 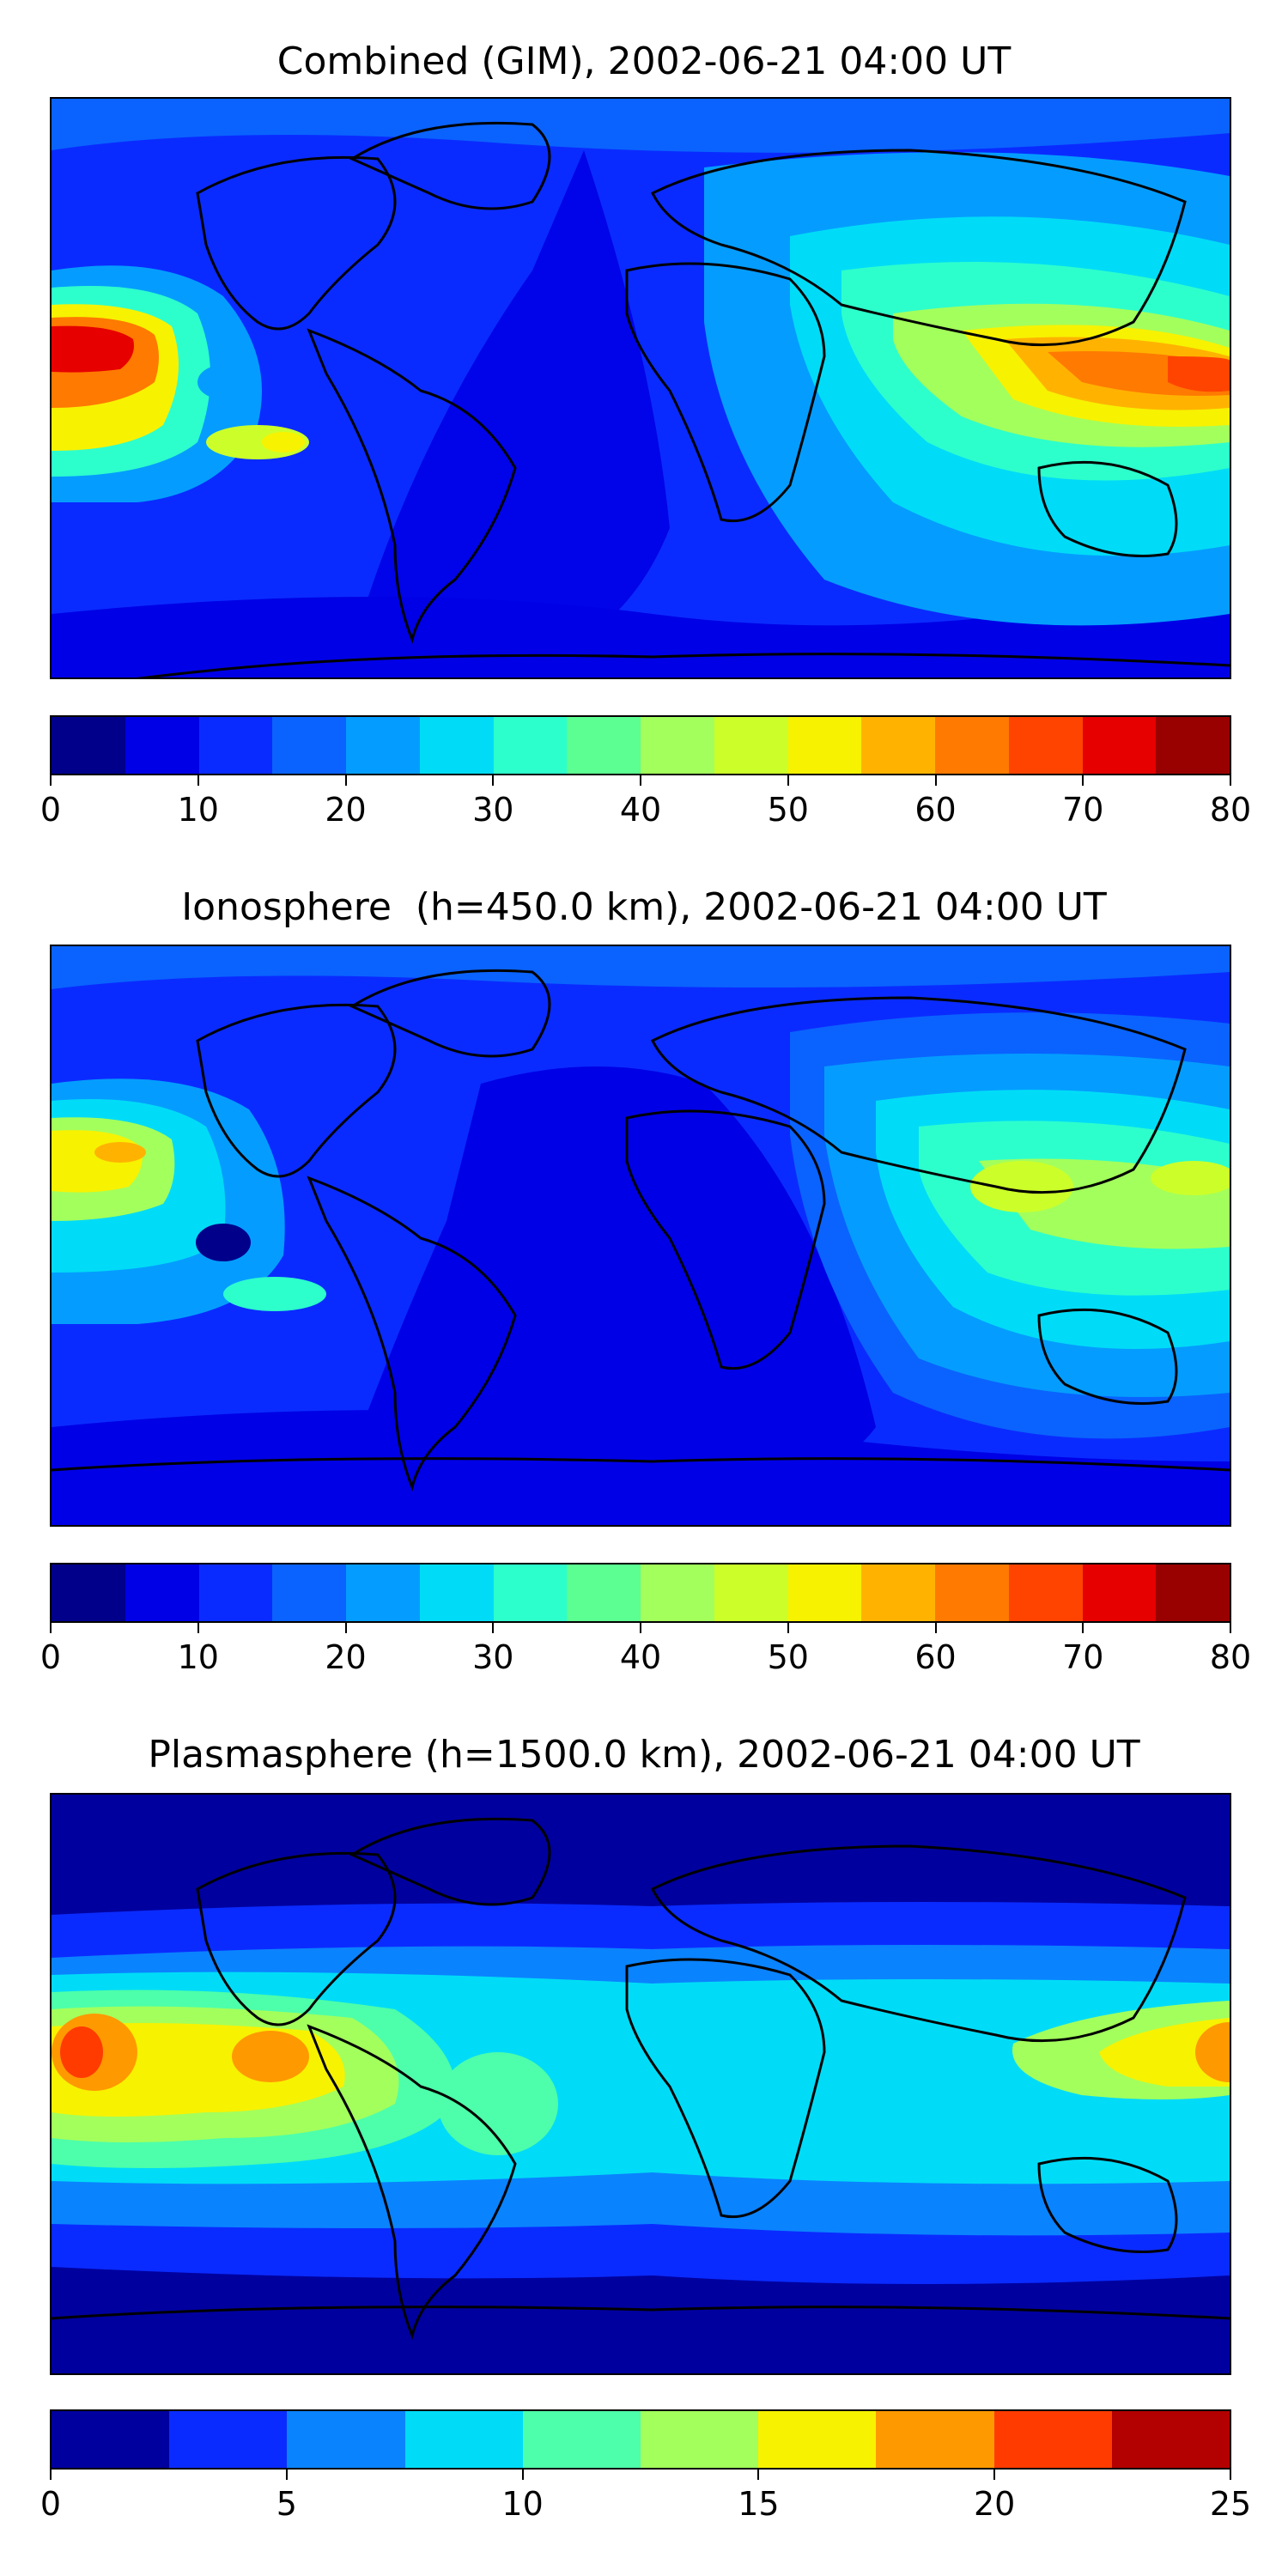 I want to click on colorbar-tick-label: 25, so click(x=1230, y=2504).